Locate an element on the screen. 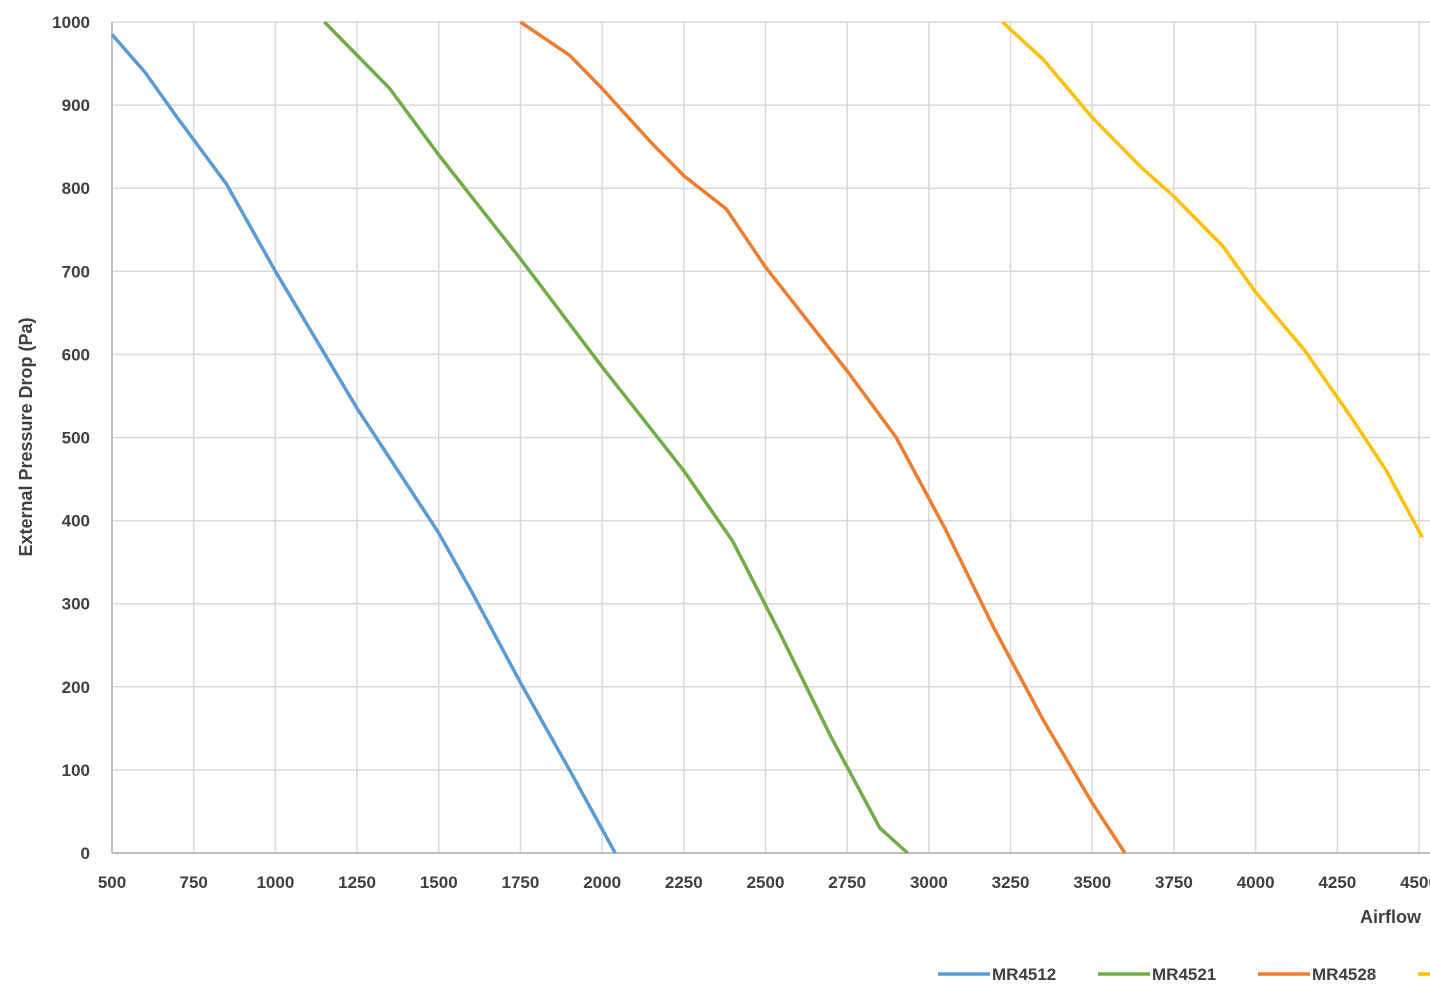 This screenshot has height=1000, width=1430. y-tick-label: 0 is located at coordinates (85, 853).